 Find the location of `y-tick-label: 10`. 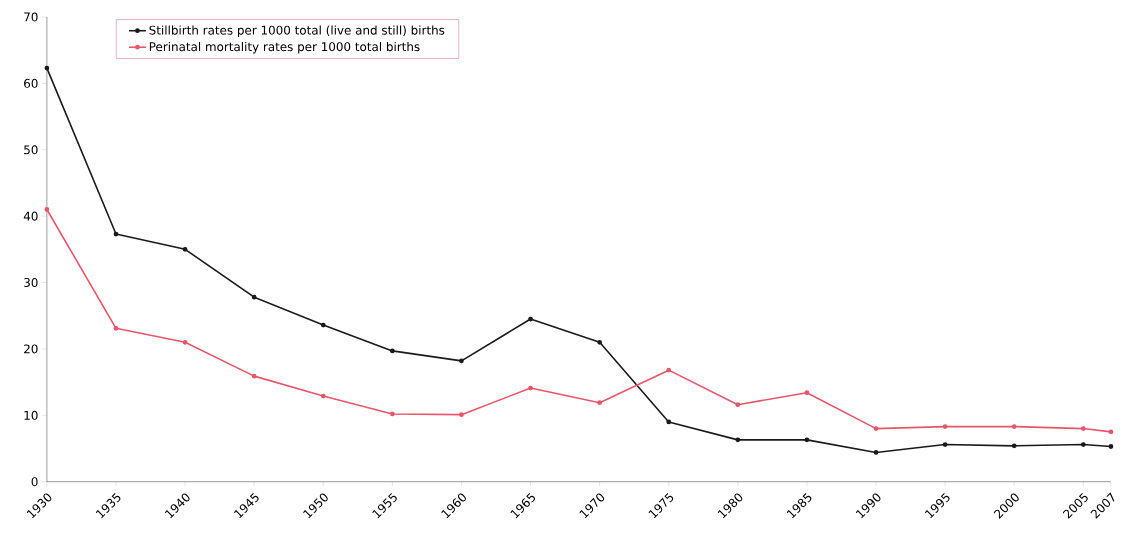

y-tick-label: 10 is located at coordinates (31, 416).